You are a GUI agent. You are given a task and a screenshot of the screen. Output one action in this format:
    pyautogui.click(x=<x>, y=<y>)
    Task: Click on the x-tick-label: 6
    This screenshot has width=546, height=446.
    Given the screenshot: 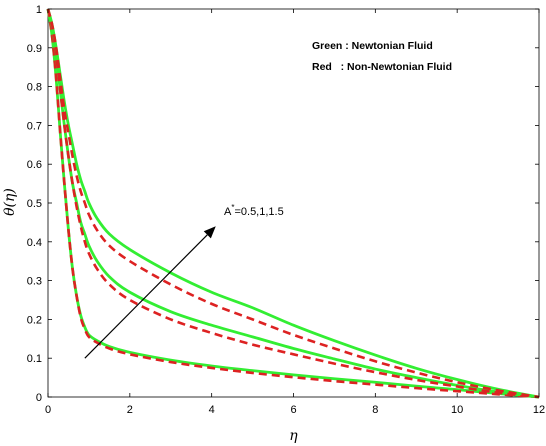 What is the action you would take?
    pyautogui.click(x=293, y=410)
    